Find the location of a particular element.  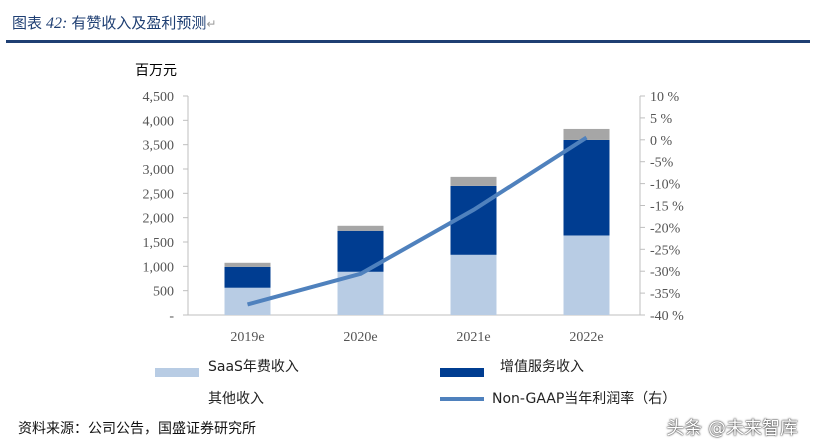

bar-segment-2-2022e is located at coordinates (586, 134).